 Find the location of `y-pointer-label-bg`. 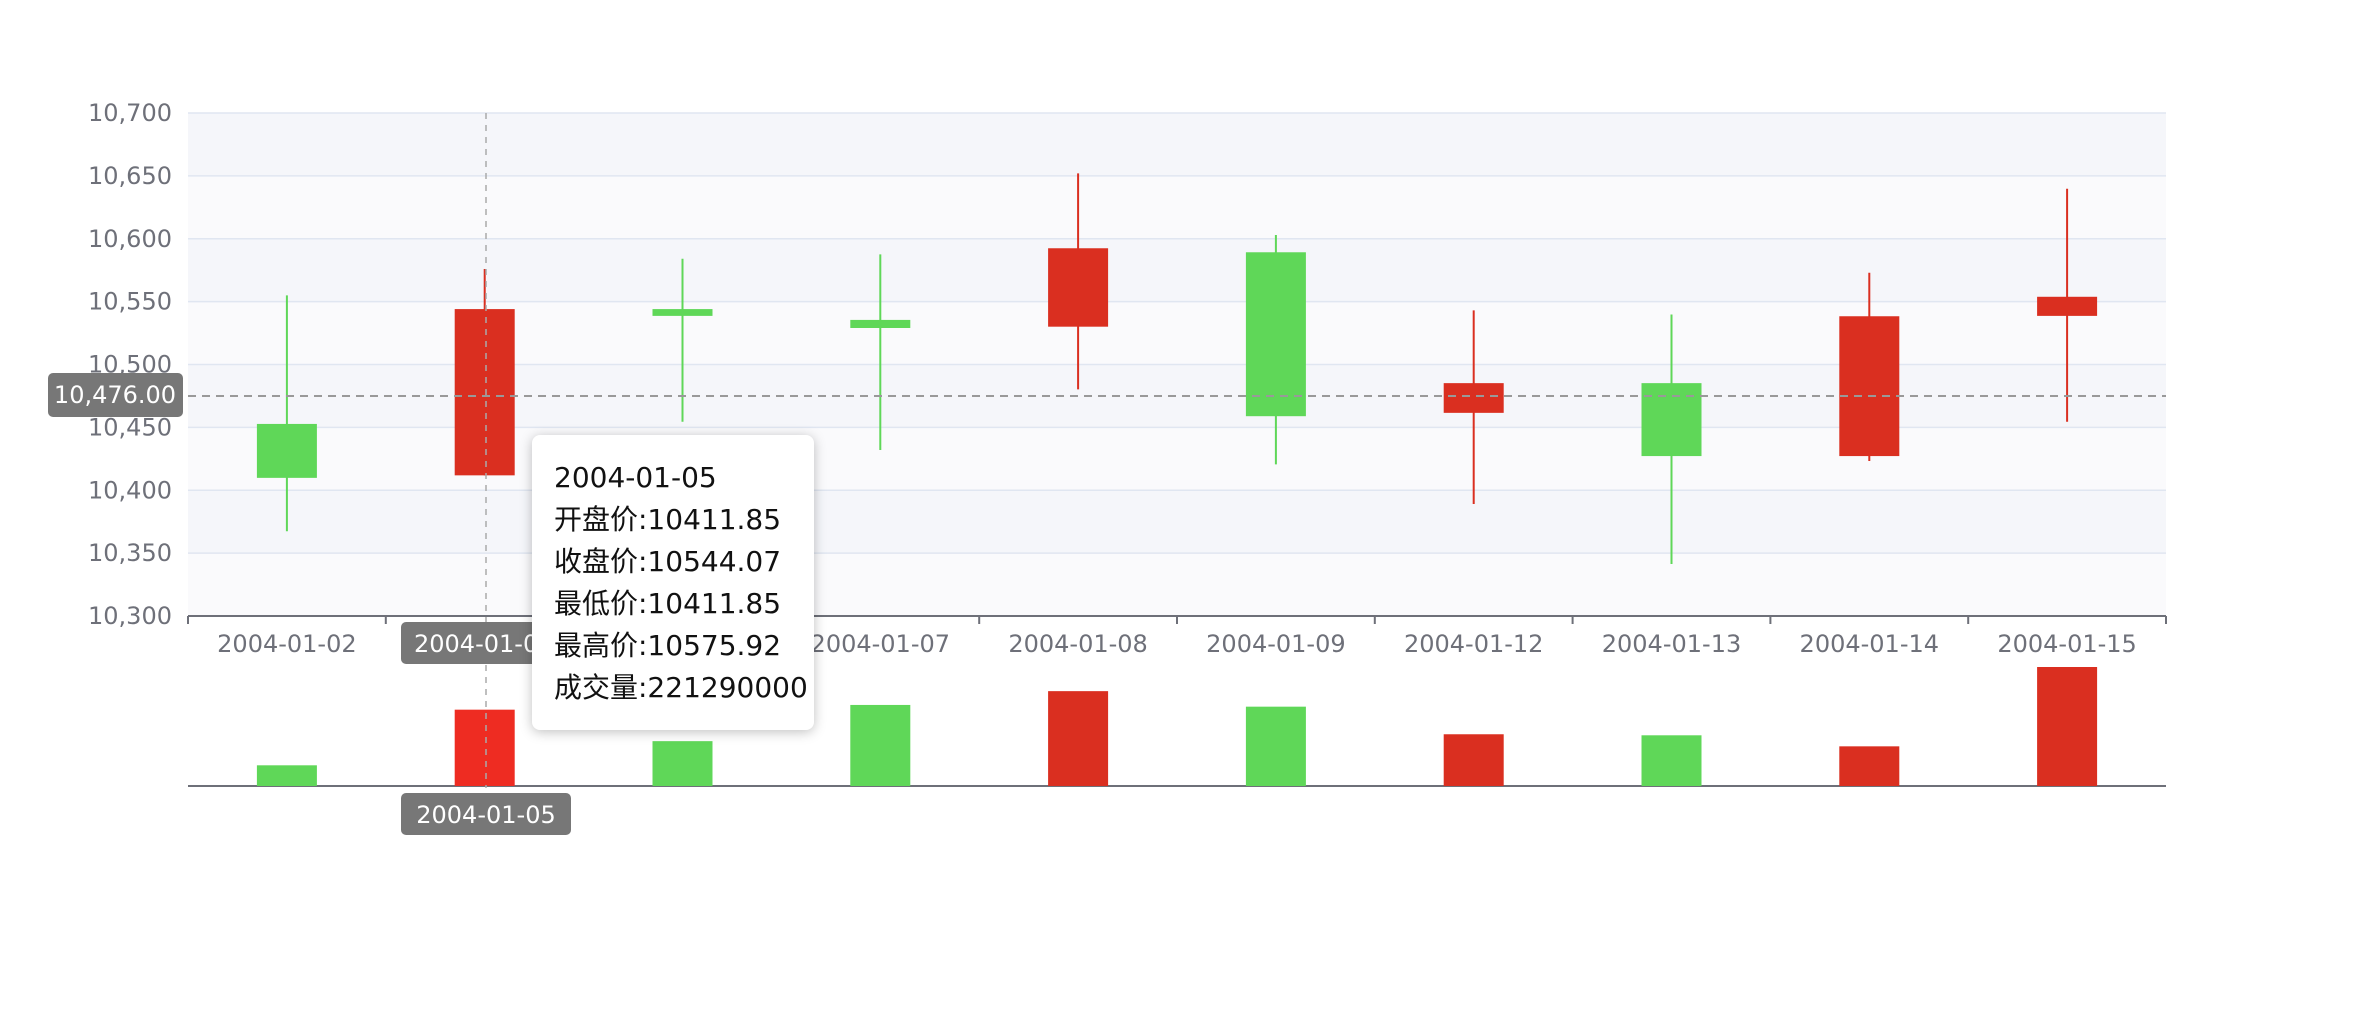

y-pointer-label-bg is located at coordinates (115, 395).